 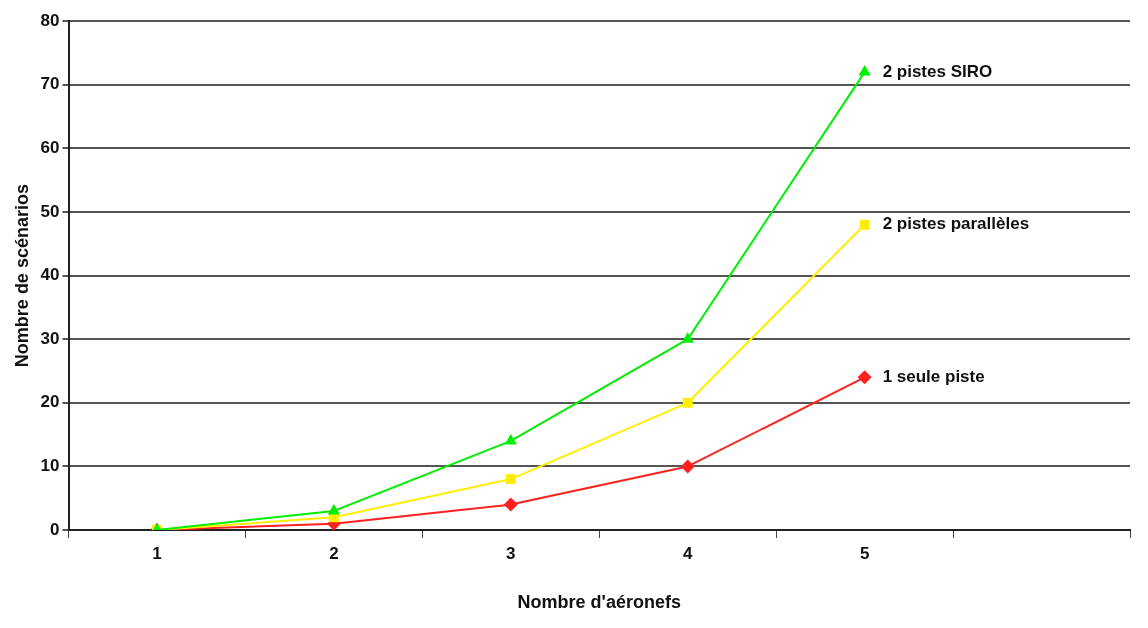 I want to click on y-tick-label: 20, so click(x=50, y=402).